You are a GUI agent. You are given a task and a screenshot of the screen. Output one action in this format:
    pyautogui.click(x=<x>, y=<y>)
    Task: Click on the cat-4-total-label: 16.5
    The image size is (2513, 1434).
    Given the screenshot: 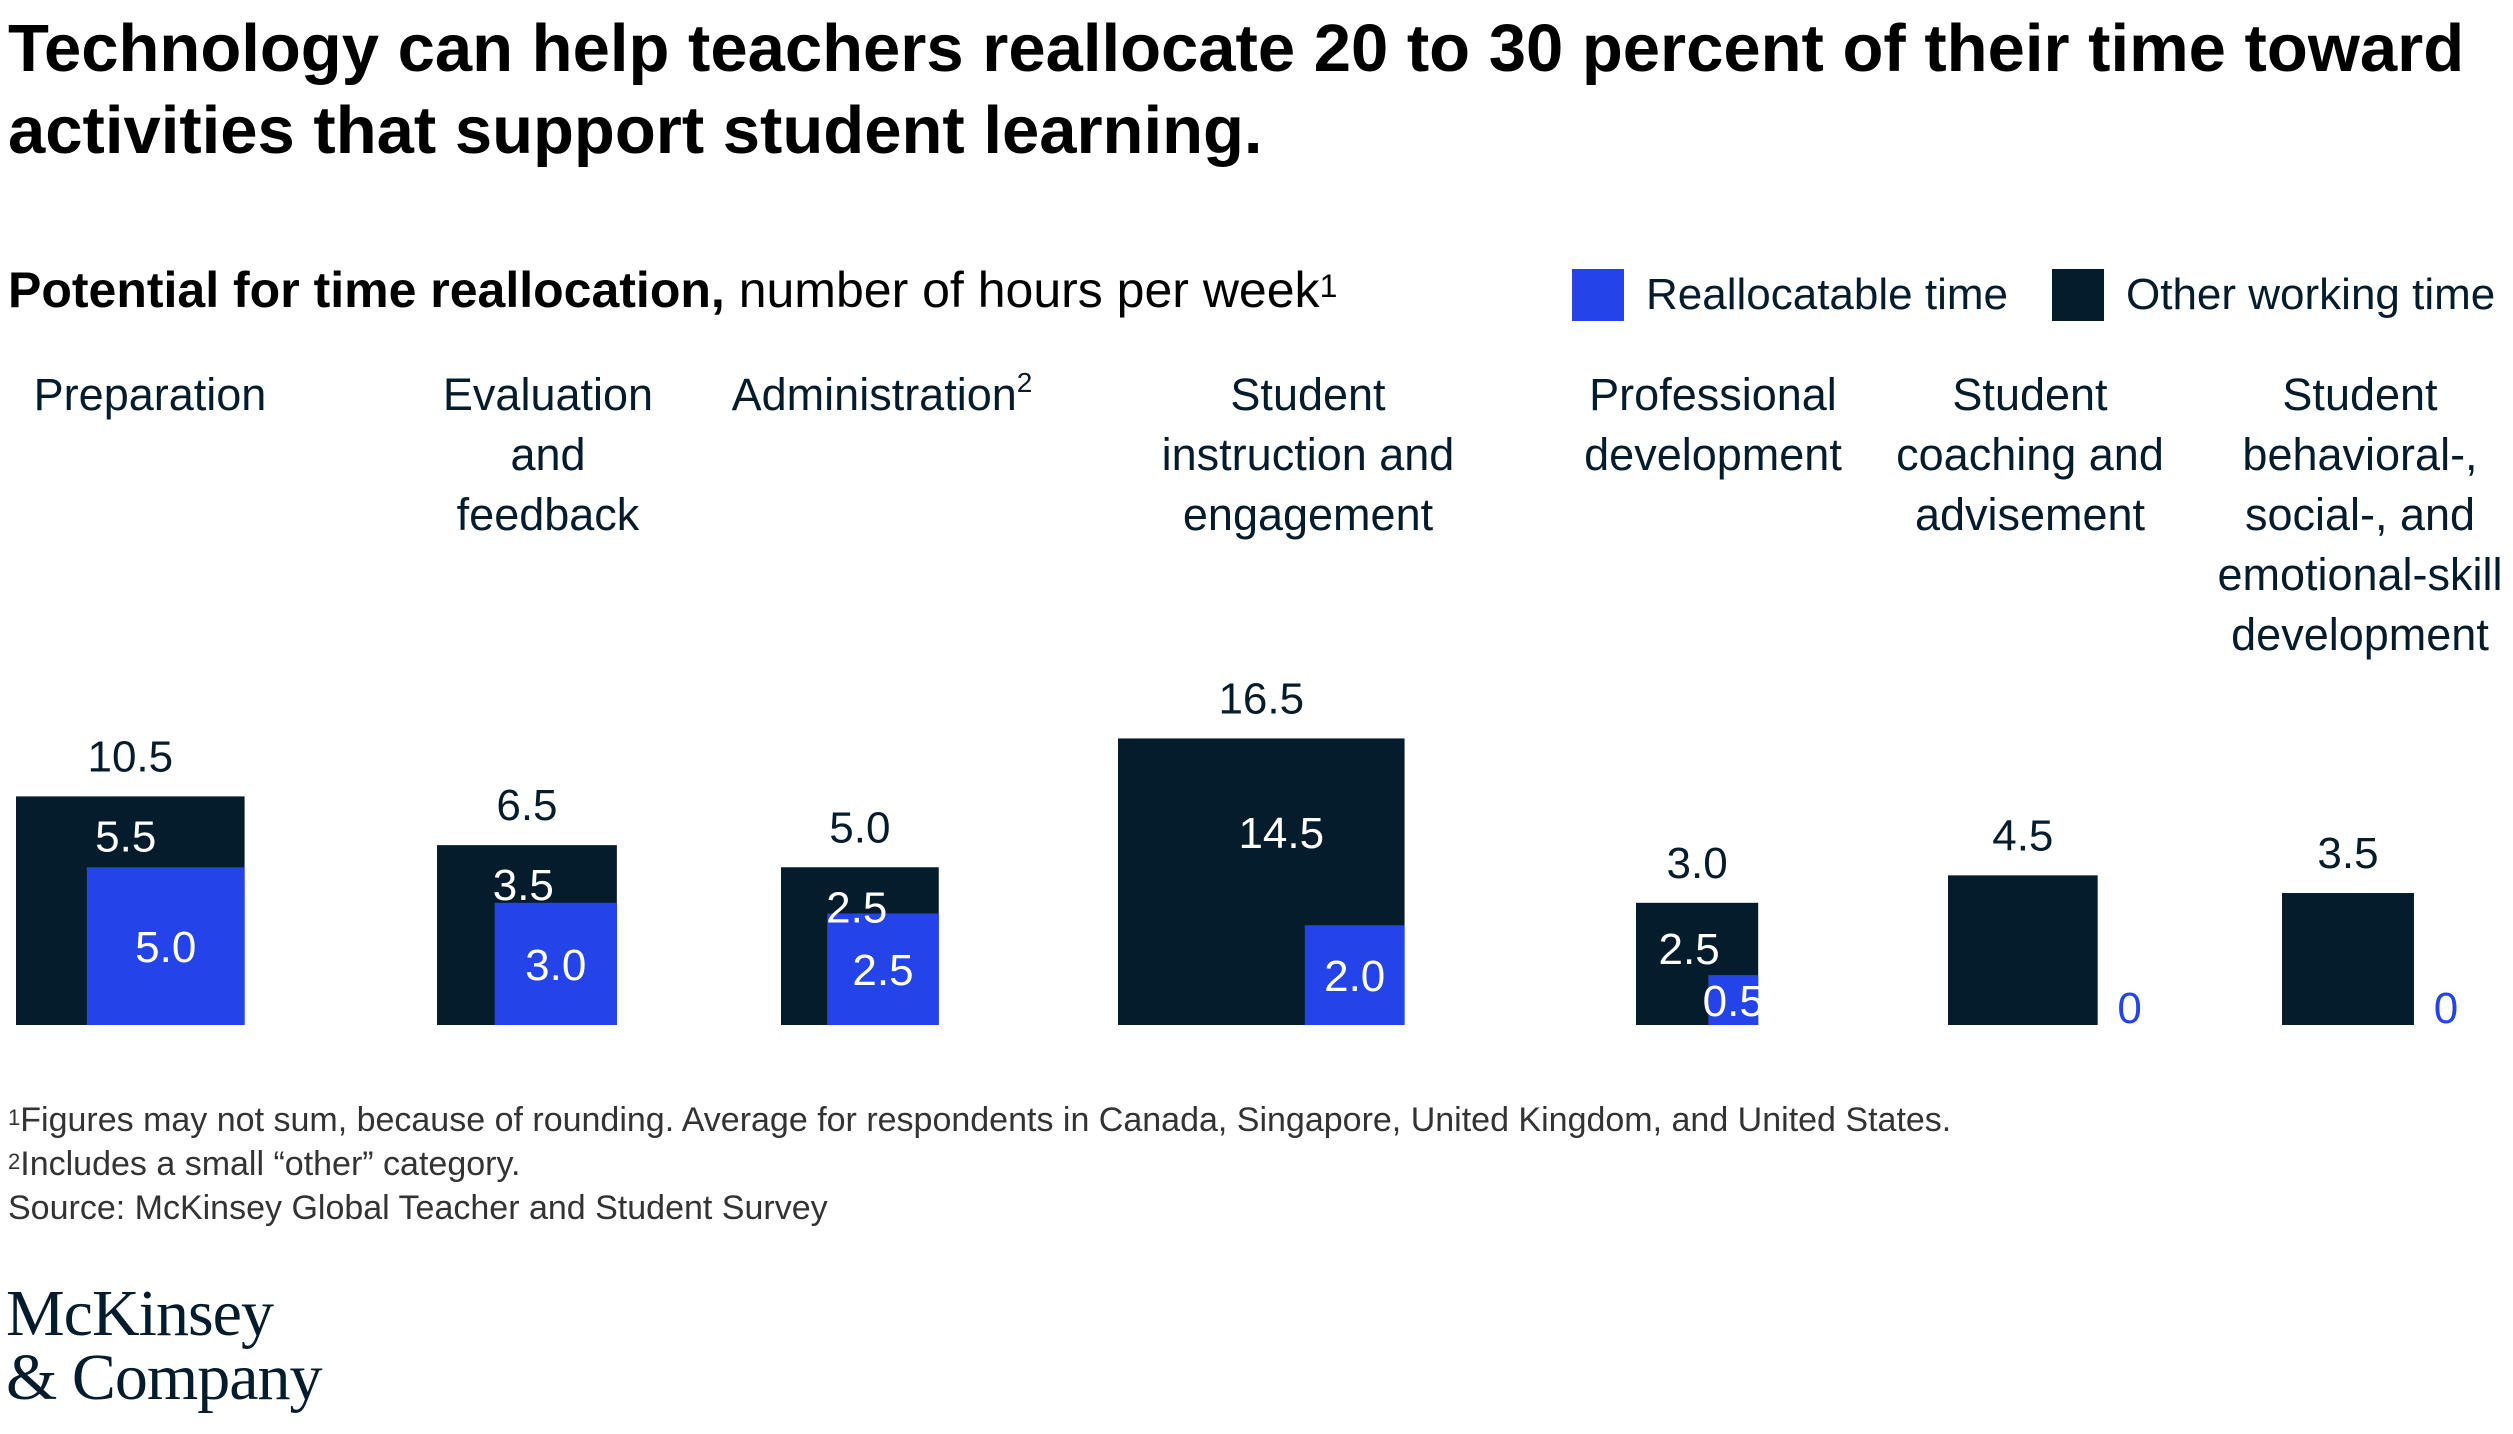 What is the action you would take?
    pyautogui.click(x=1261, y=698)
    